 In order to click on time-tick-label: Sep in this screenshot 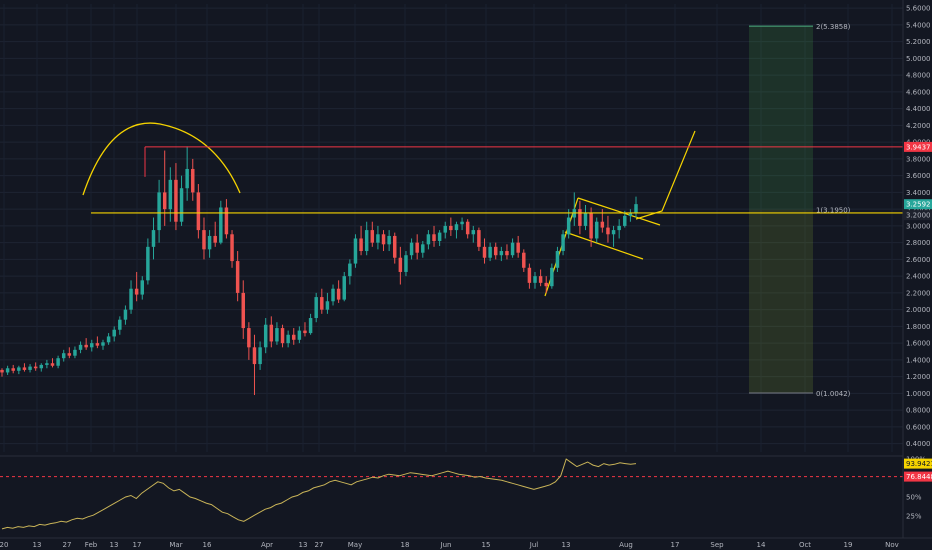, I will do `click(717, 545)`.